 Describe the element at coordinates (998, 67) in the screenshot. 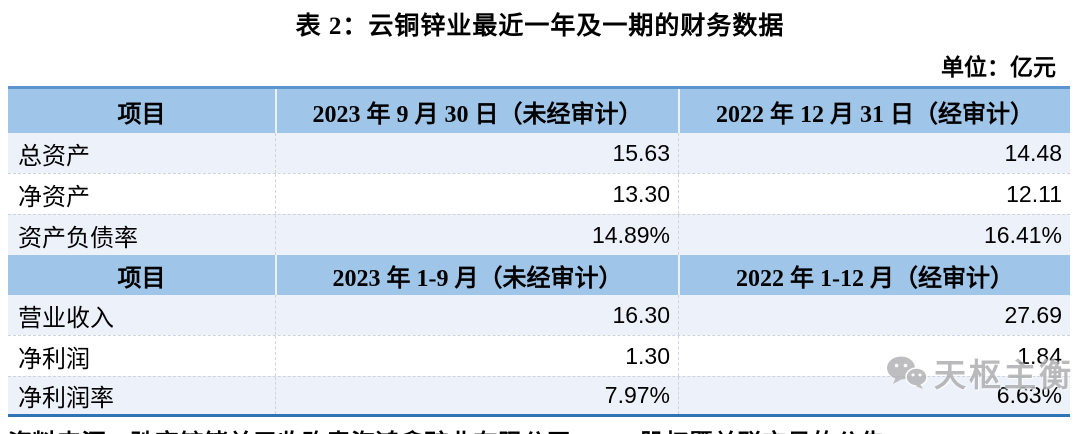

I see `unit-label: 单位：亿元` at that location.